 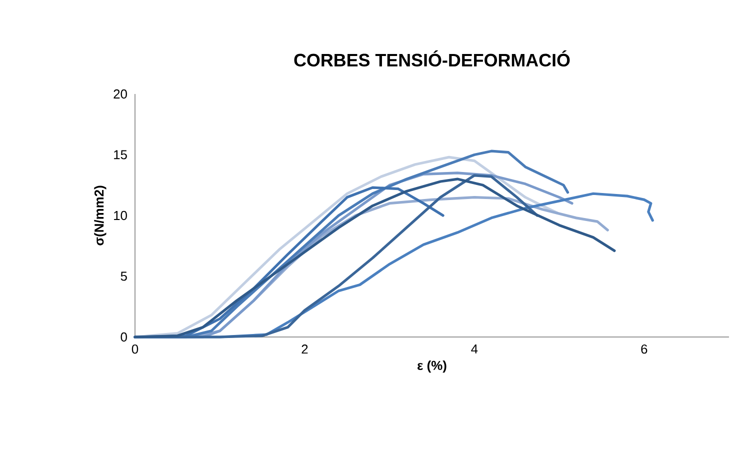 What do you see at coordinates (100, 216) in the screenshot?
I see `y-axis-title: σ(N/mm2)` at bounding box center [100, 216].